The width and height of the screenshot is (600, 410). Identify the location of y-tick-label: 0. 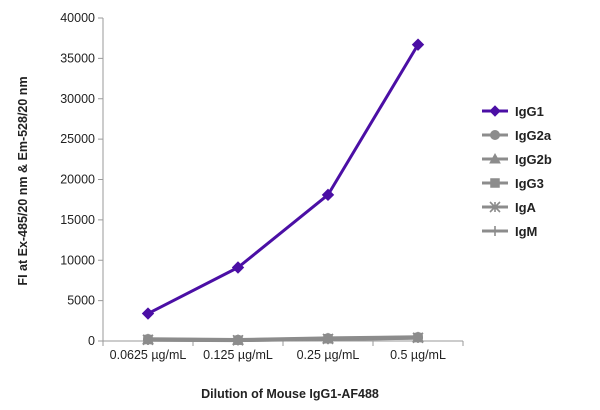
(91, 341).